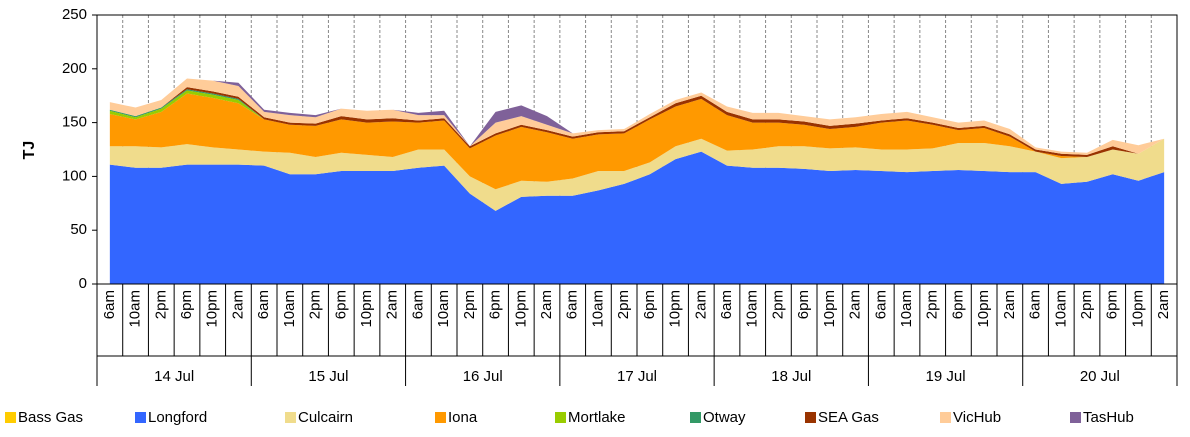  Describe the element at coordinates (325, 417) in the screenshot. I see `legend-label: Culcairn` at that location.